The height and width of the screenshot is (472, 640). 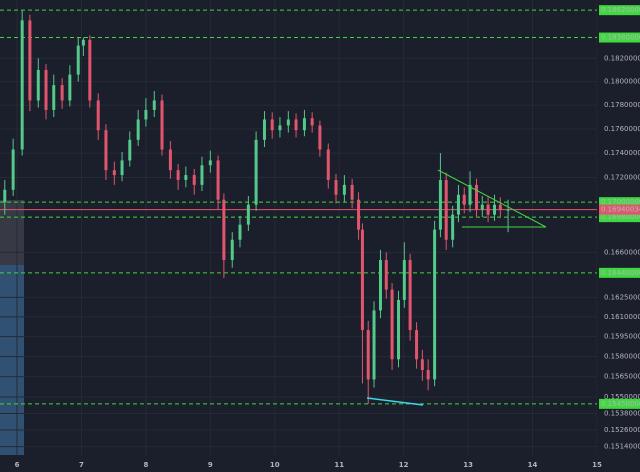 I want to click on level-label: 0.17000000, so click(x=620, y=202).